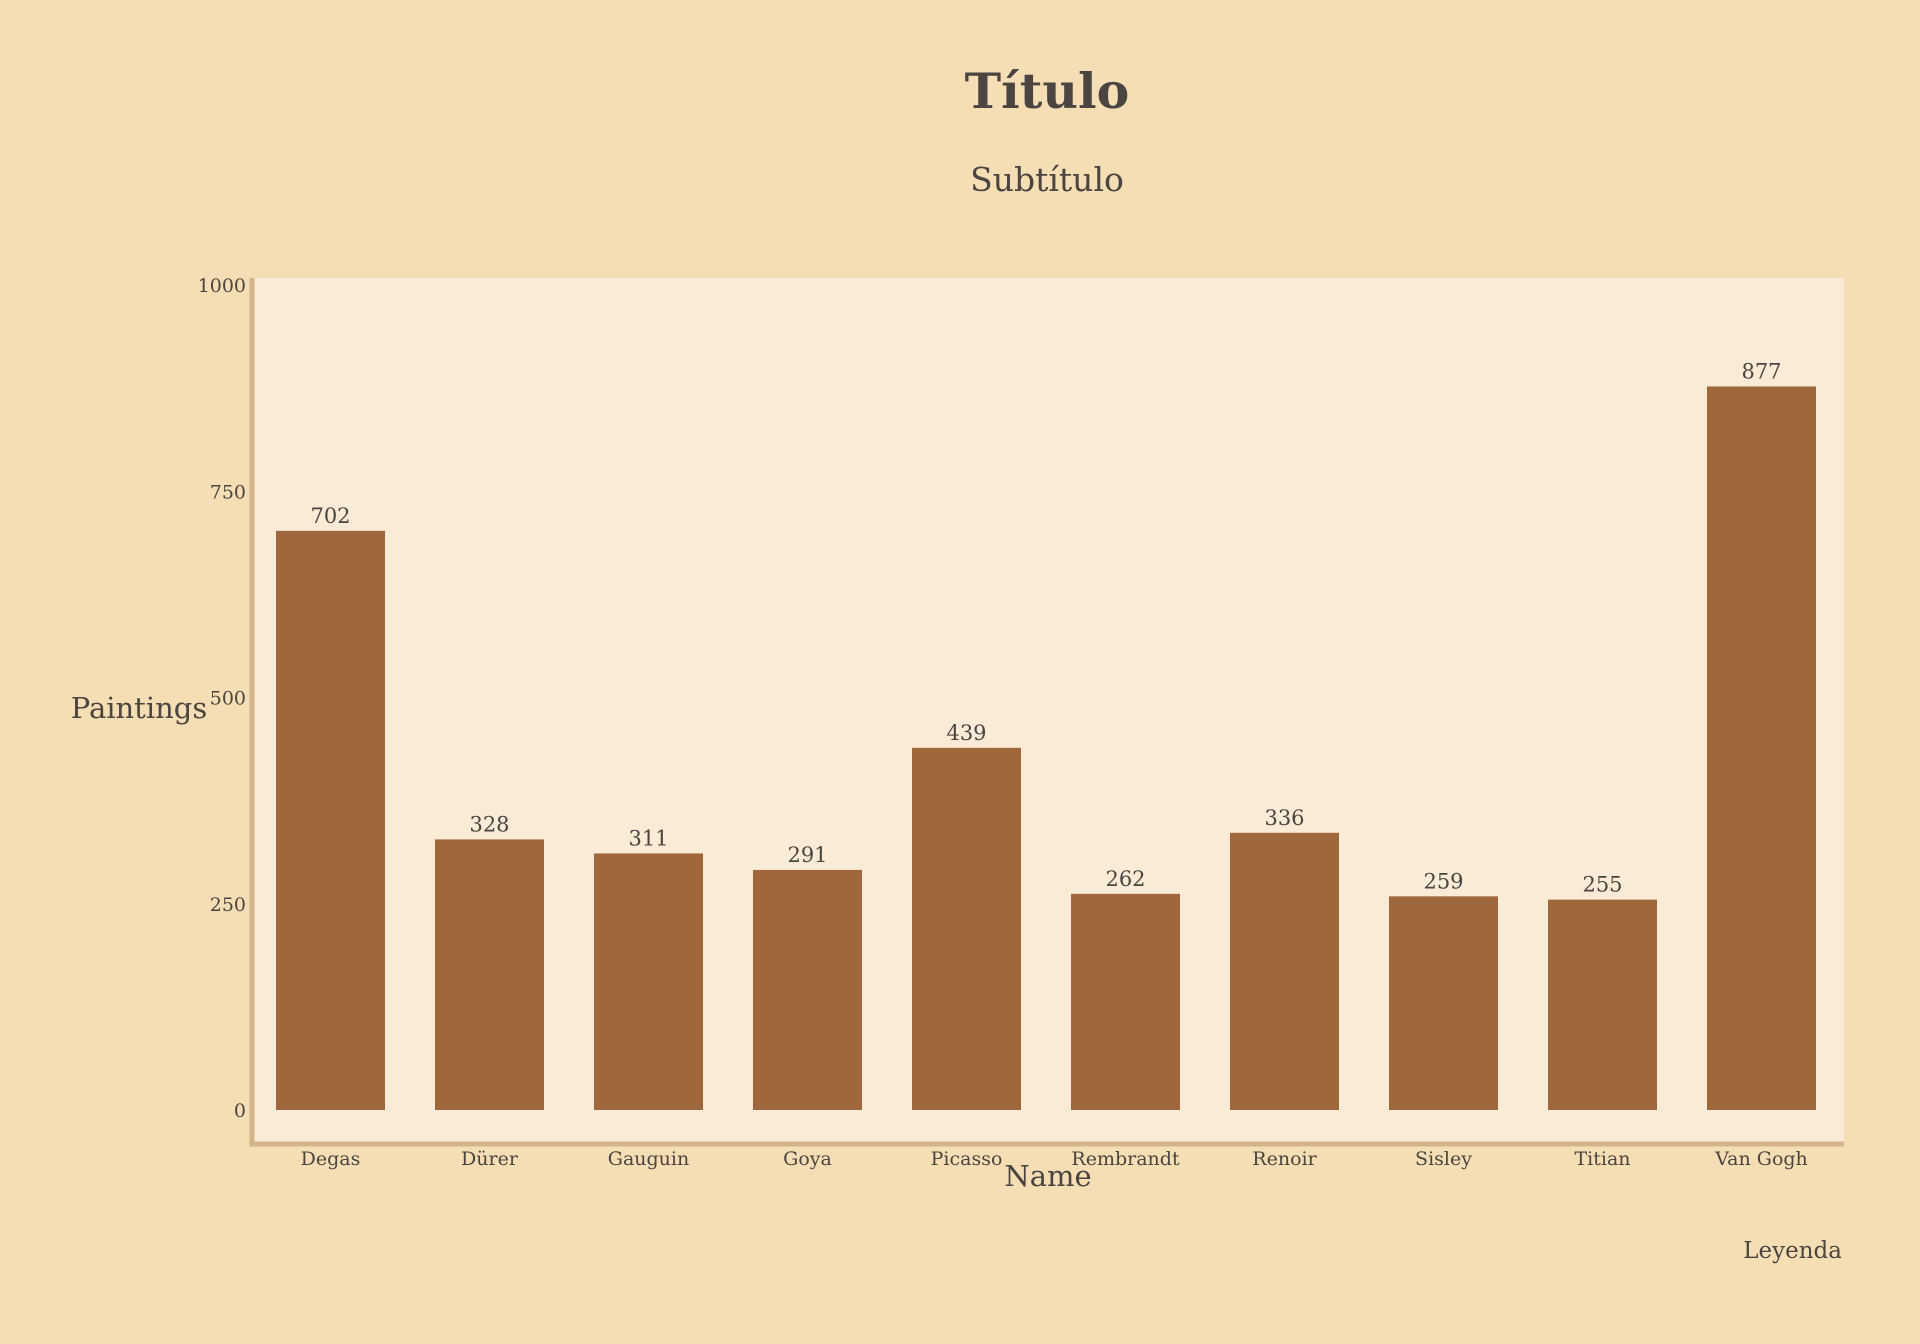 The image size is (1920, 1344). What do you see at coordinates (1284, 1159) in the screenshot?
I see `x-tick-label: Renoir` at bounding box center [1284, 1159].